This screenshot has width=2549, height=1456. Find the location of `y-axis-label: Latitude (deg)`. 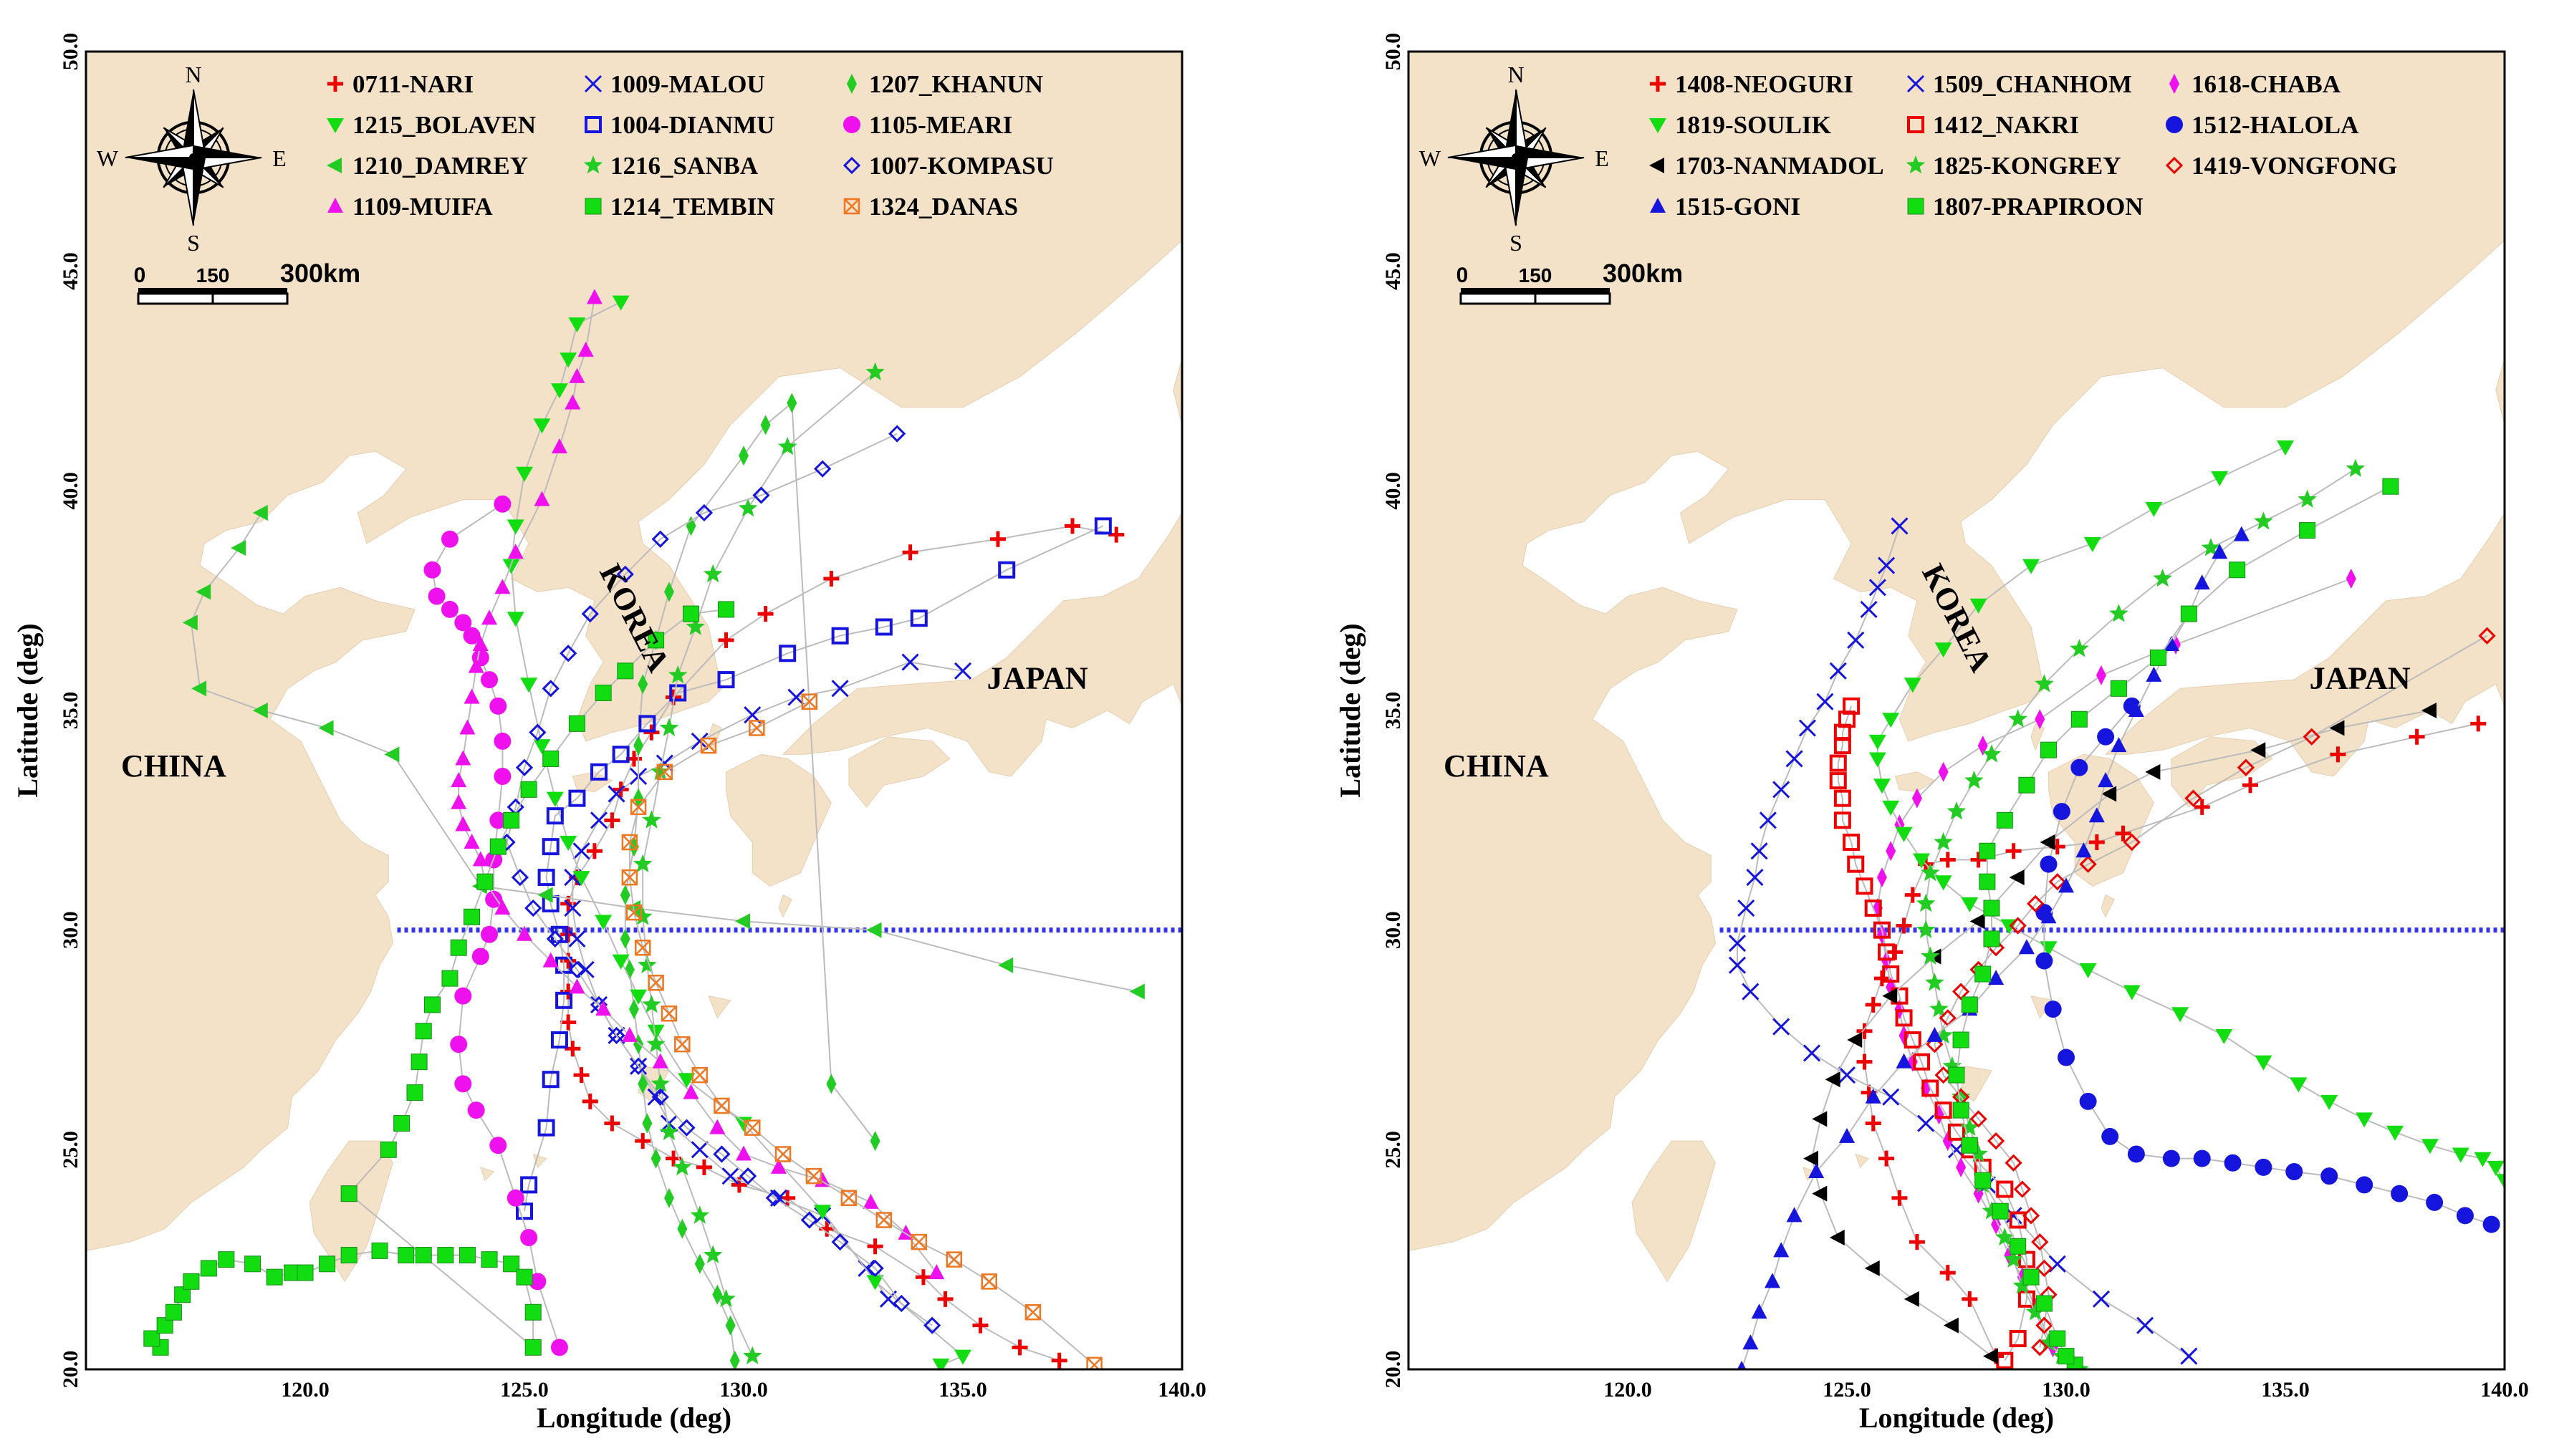

y-axis-label: Latitude (deg) is located at coordinates (27, 710).